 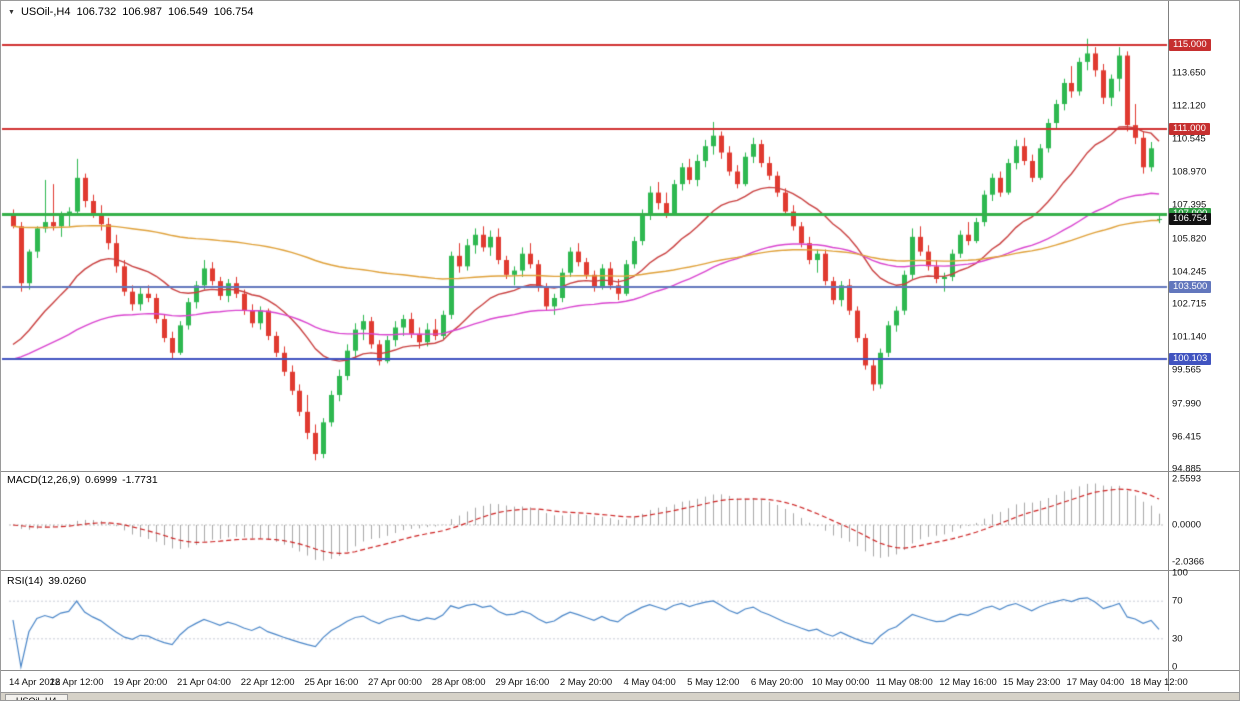 I want to click on panel-divider-rsi, so click(x=620, y=570).